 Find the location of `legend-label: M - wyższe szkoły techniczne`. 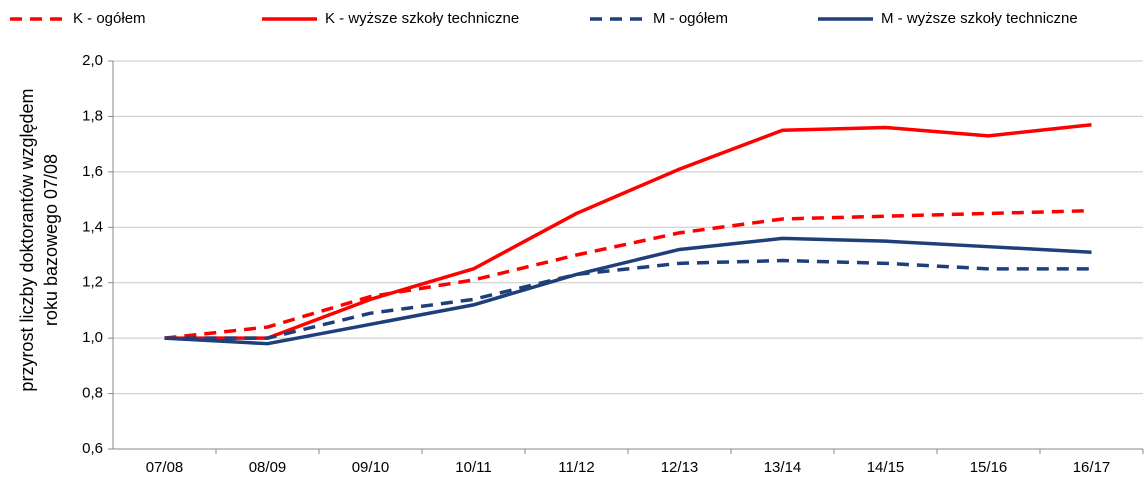

legend-label: M - wyższe szkoły techniczne is located at coordinates (979, 18).